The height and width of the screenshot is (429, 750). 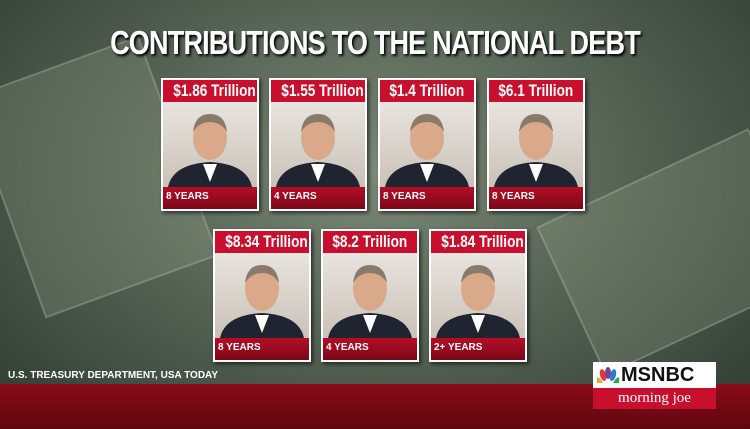 I want to click on card: $1.55 Trillion 4 YEARS, so click(x=318, y=144).